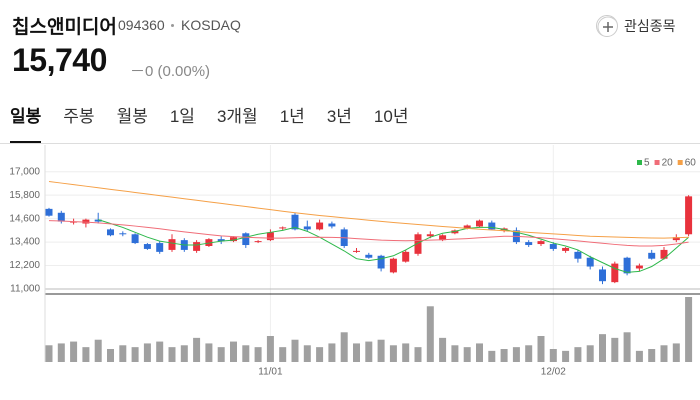 The image size is (700, 400). What do you see at coordinates (141, 25) in the screenshot?
I see `stock-code: 094360` at bounding box center [141, 25].